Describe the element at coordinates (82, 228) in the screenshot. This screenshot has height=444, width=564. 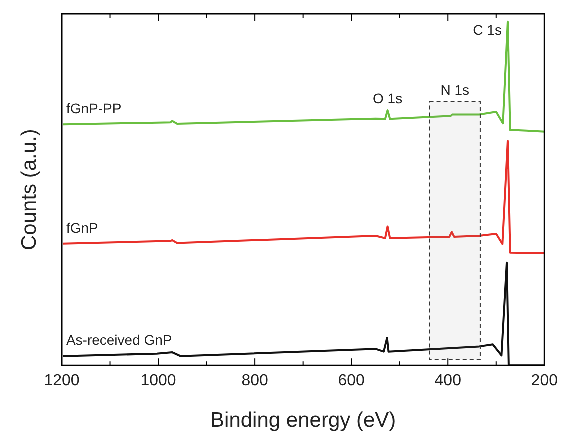
I see `series-label: fGnP` at that location.